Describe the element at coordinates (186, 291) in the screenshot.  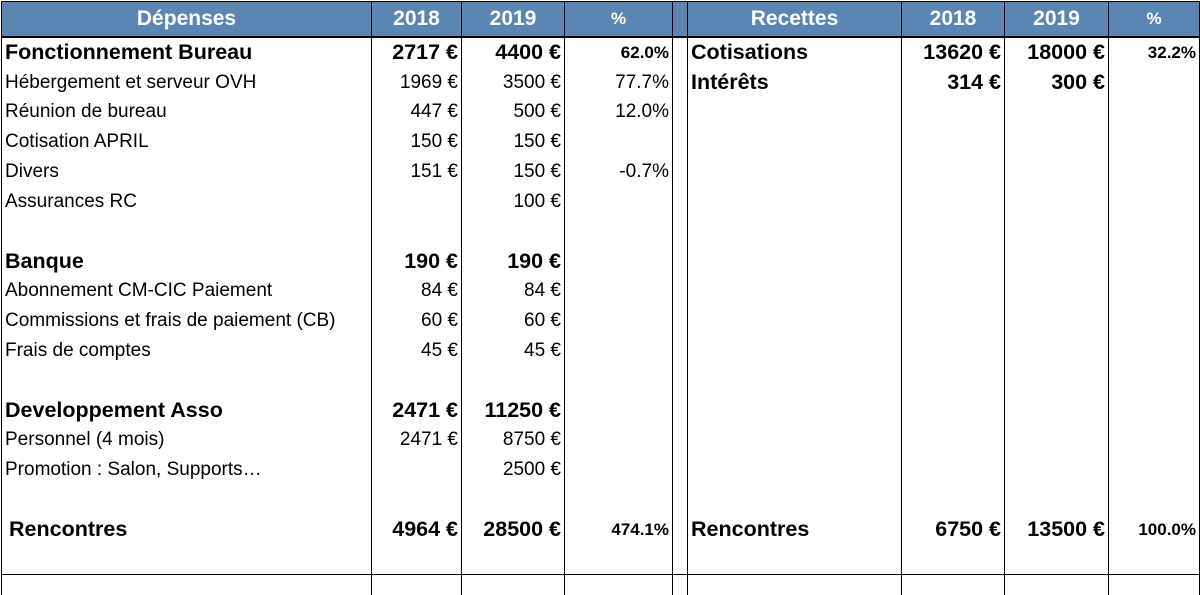
I see `depense-label: Abonnement CM-CIC Paiement` at that location.